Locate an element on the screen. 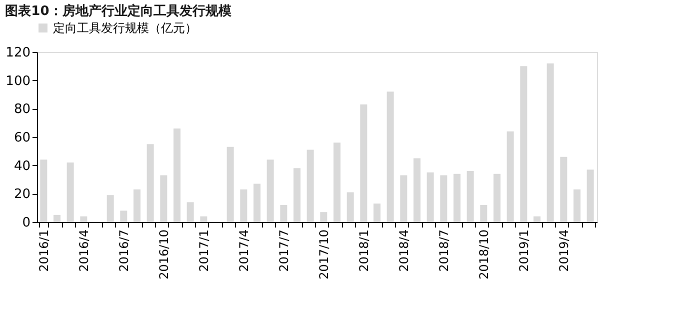 The width and height of the screenshot is (699, 328). x-tick-label: 2018/4 is located at coordinates (404, 251).